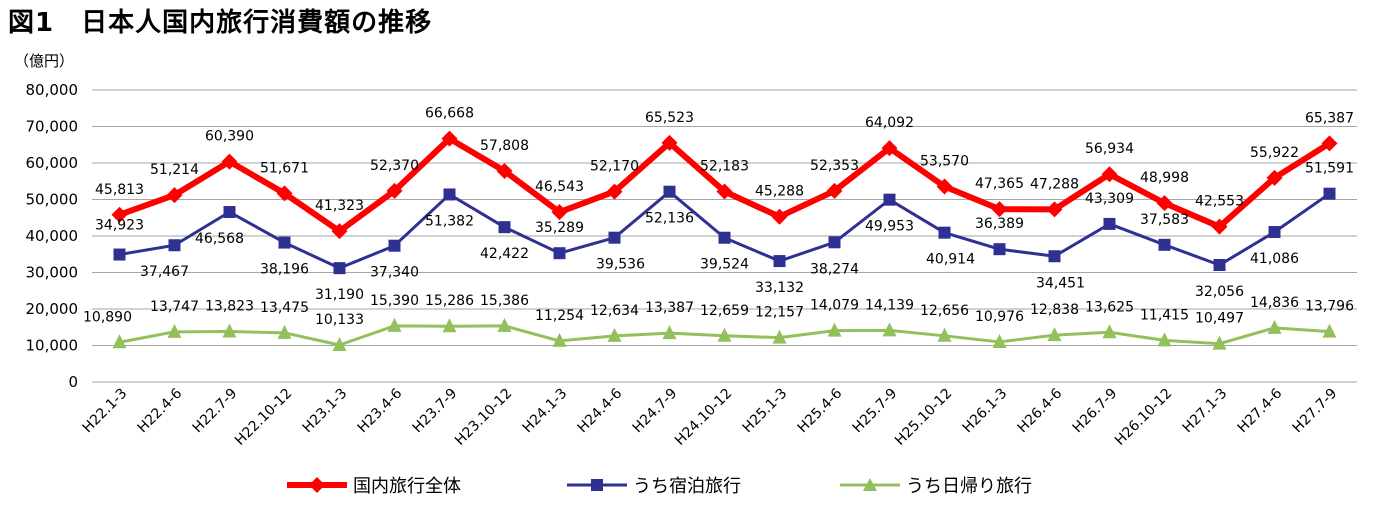 This screenshot has width=1389, height=506. What do you see at coordinates (1219, 292) in the screenshot?
I see `data-label-overnight: 32,056` at bounding box center [1219, 292].